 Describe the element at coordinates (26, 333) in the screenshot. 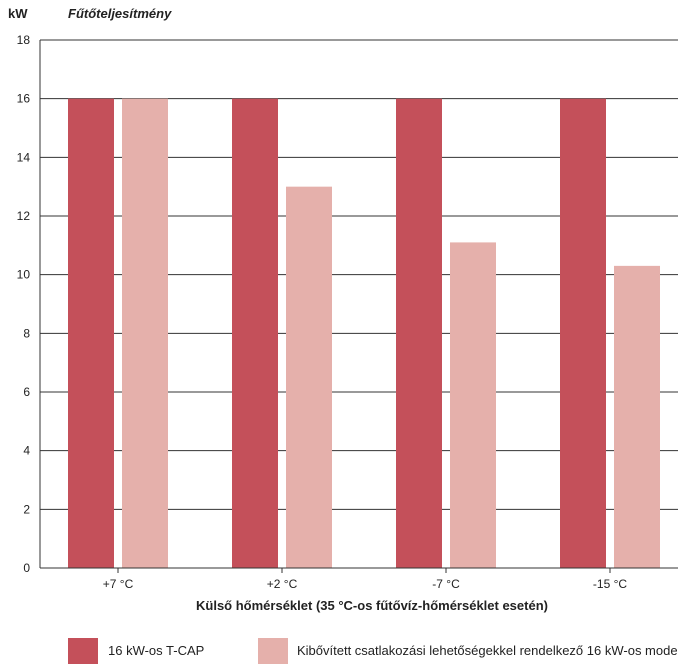

I see `y-tick-label: 8` at that location.